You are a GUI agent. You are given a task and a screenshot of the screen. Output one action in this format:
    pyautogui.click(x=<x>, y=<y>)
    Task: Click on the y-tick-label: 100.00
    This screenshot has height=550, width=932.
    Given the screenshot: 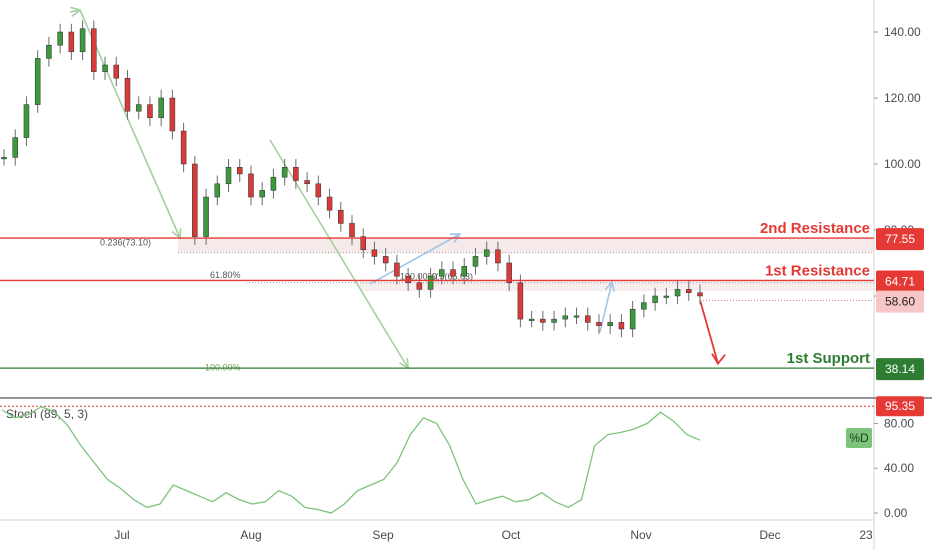 What is the action you would take?
    pyautogui.click(x=902, y=164)
    